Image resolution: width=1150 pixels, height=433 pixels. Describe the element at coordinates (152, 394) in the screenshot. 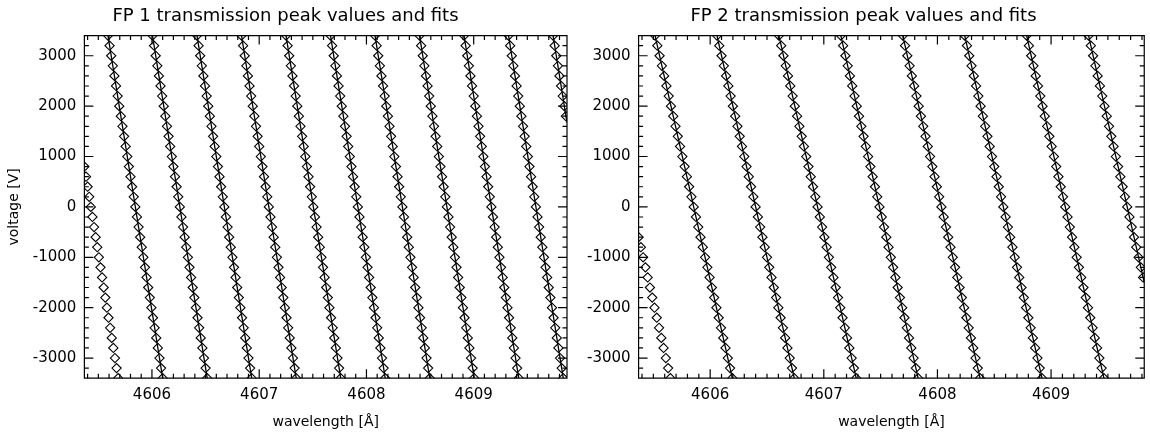

I see `x-tick-label: 4606` at that location.